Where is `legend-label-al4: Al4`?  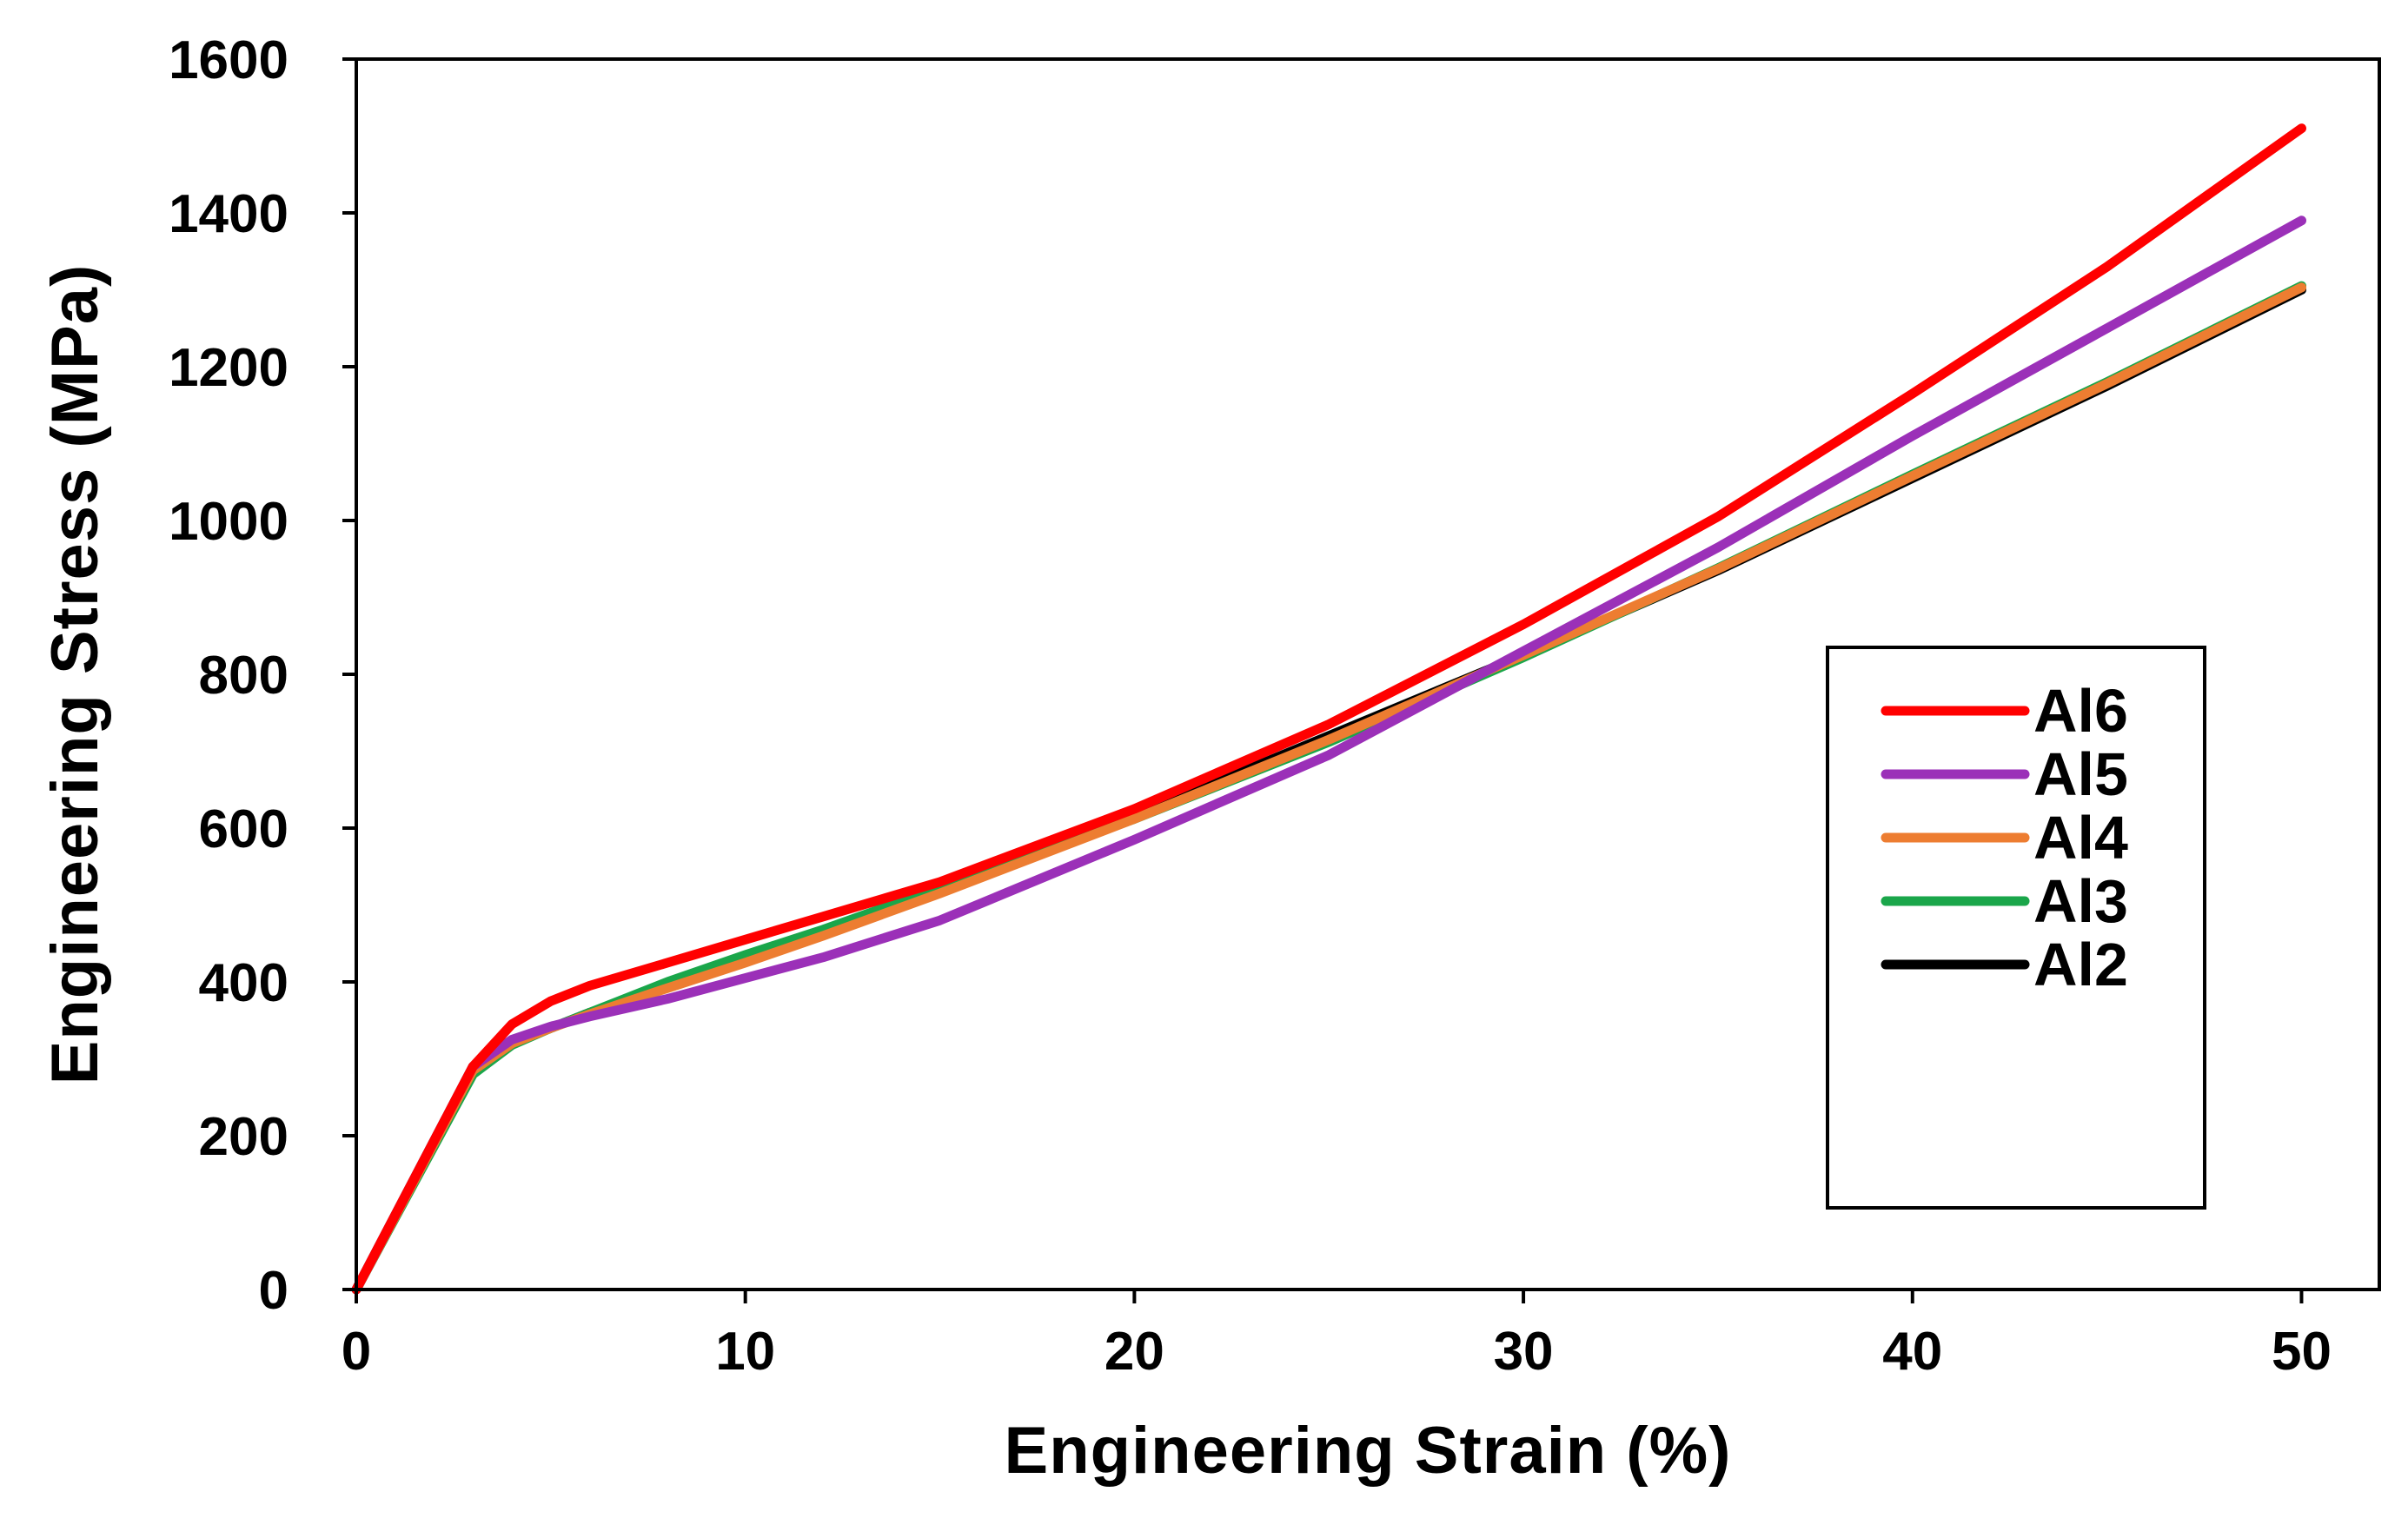 legend-label-al4: Al4 is located at coordinates (2080, 838).